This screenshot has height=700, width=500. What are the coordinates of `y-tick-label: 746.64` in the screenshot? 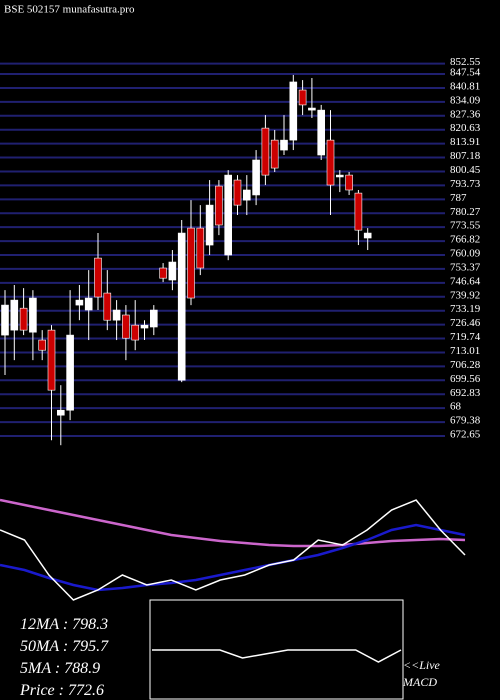 It's located at (465, 281).